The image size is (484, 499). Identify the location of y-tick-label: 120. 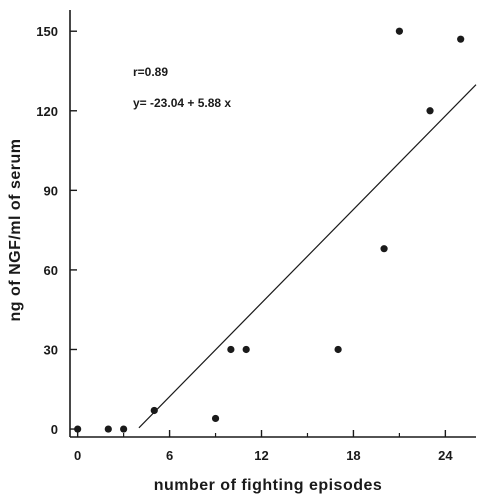
(47, 111).